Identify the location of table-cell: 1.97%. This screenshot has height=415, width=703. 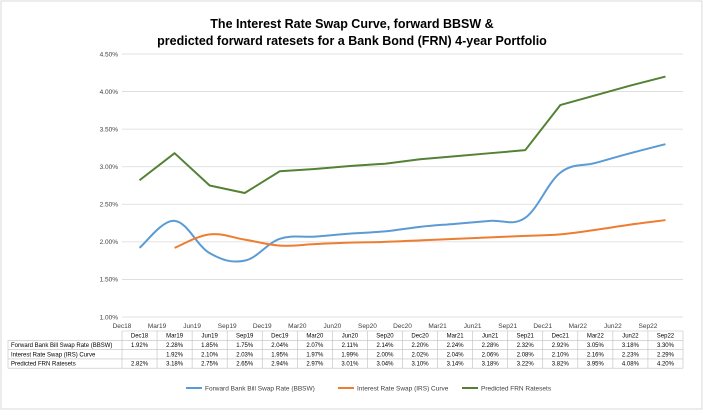
(315, 355).